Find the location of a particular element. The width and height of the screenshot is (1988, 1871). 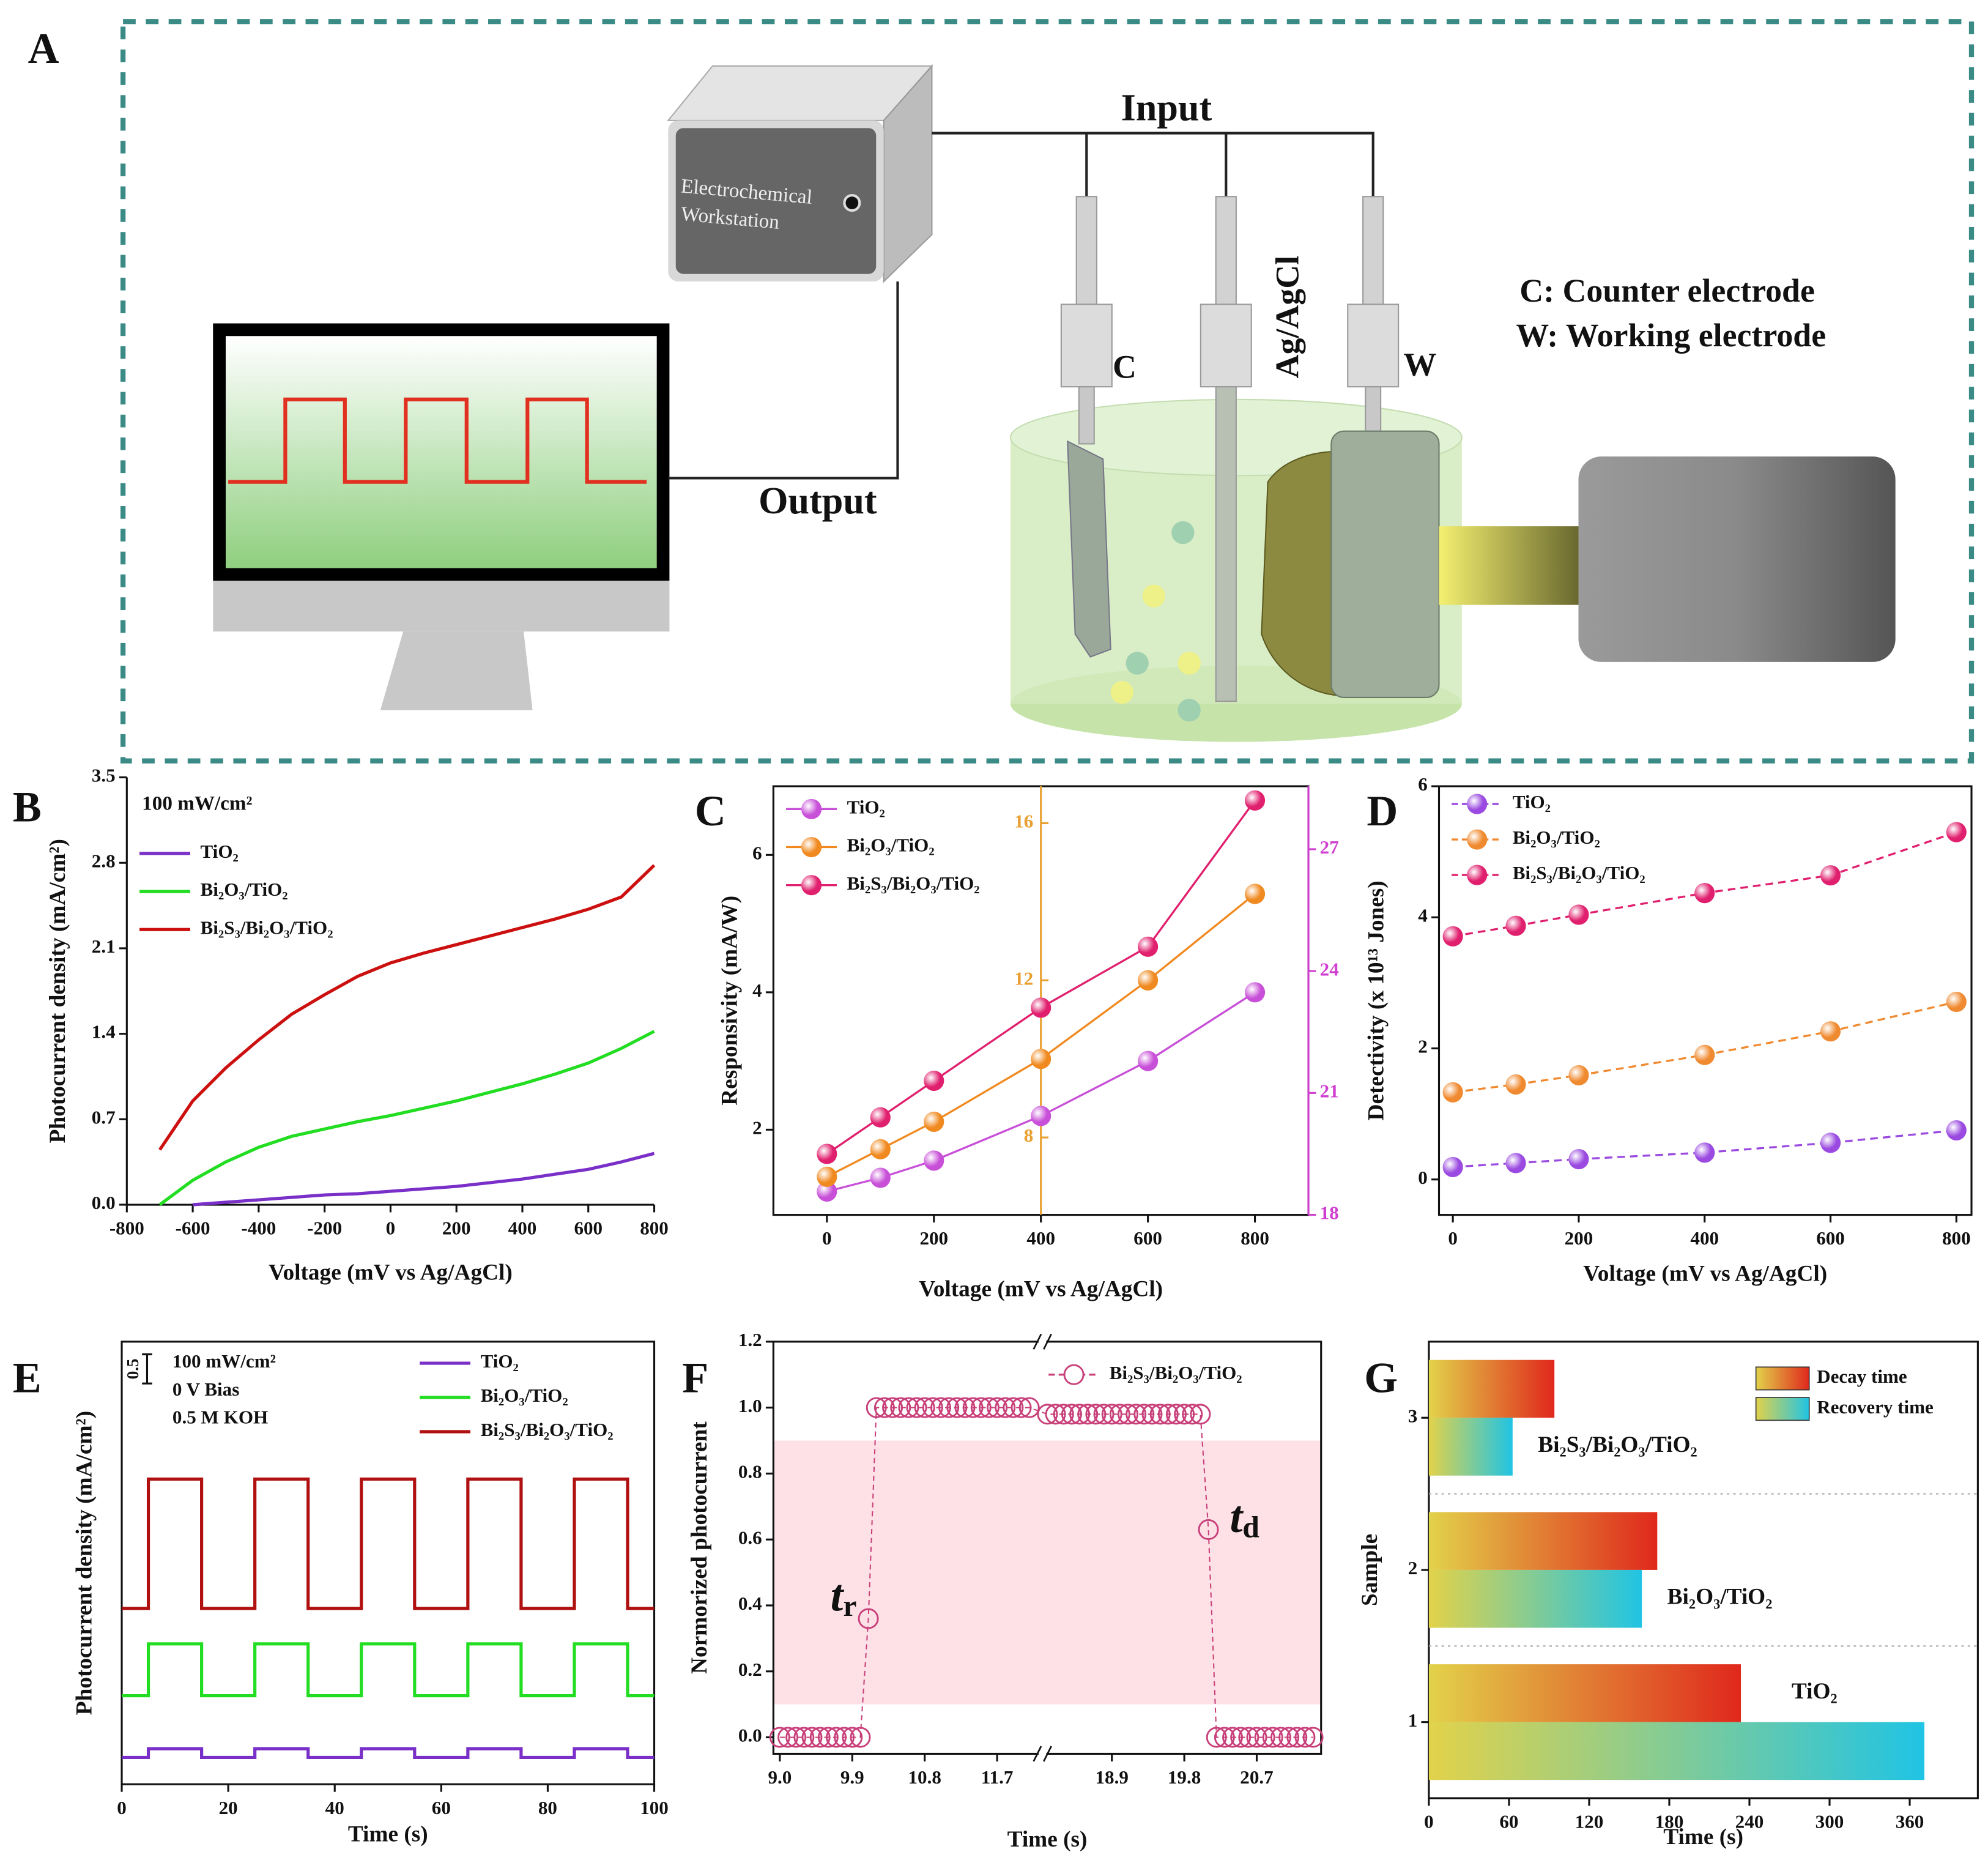

y3-tick-label: 27 is located at coordinates (1329, 847).